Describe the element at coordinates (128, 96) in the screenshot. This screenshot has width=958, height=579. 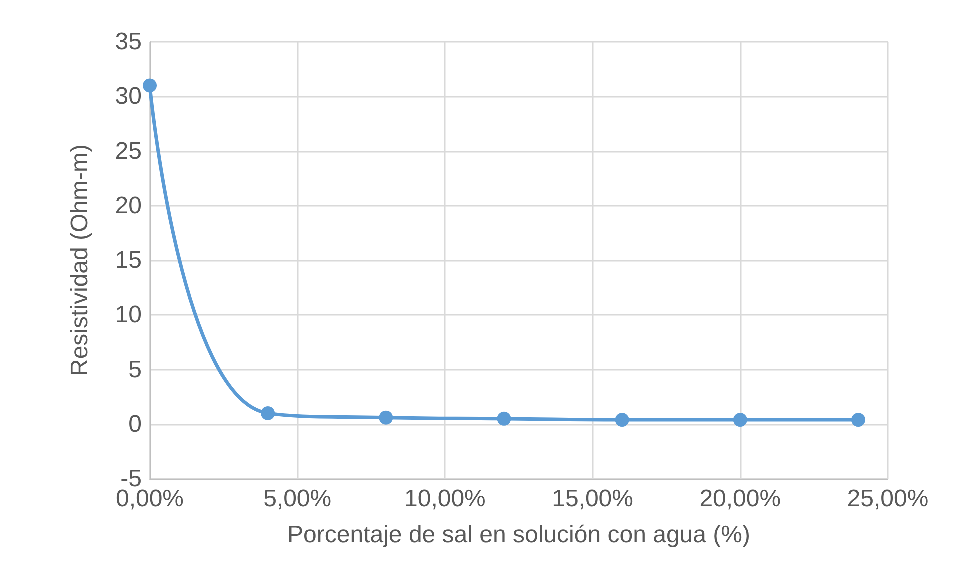
I see `y-tick-label: 30` at that location.